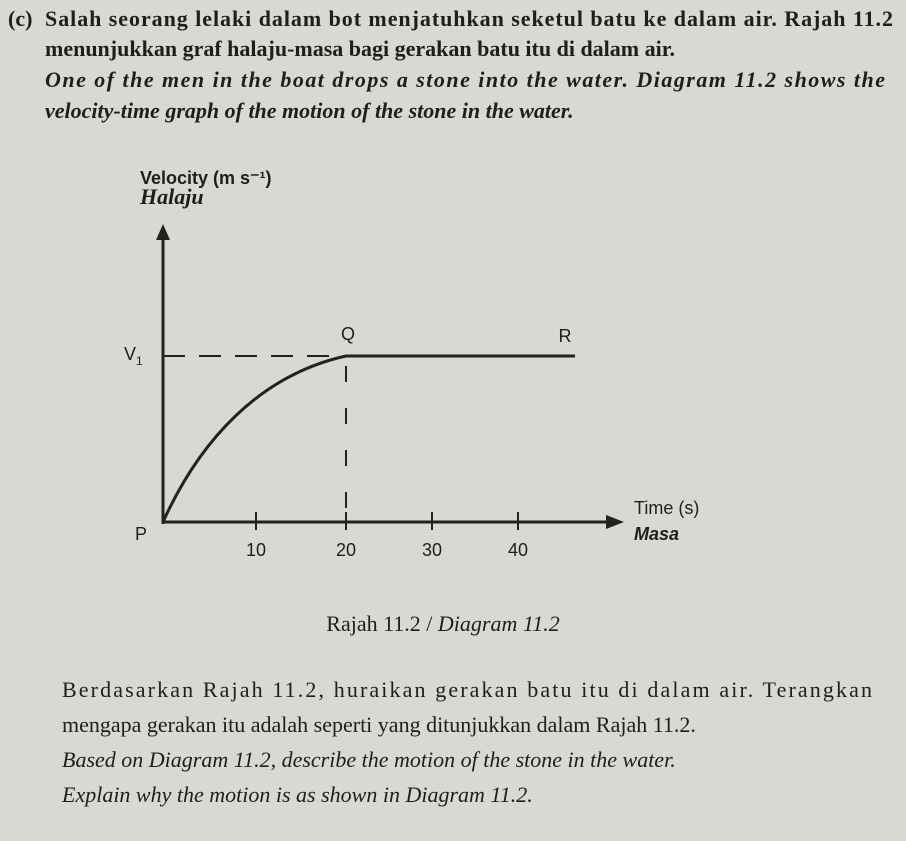  Describe the element at coordinates (518, 550) in the screenshot. I see `x-tick-label: 40` at that location.